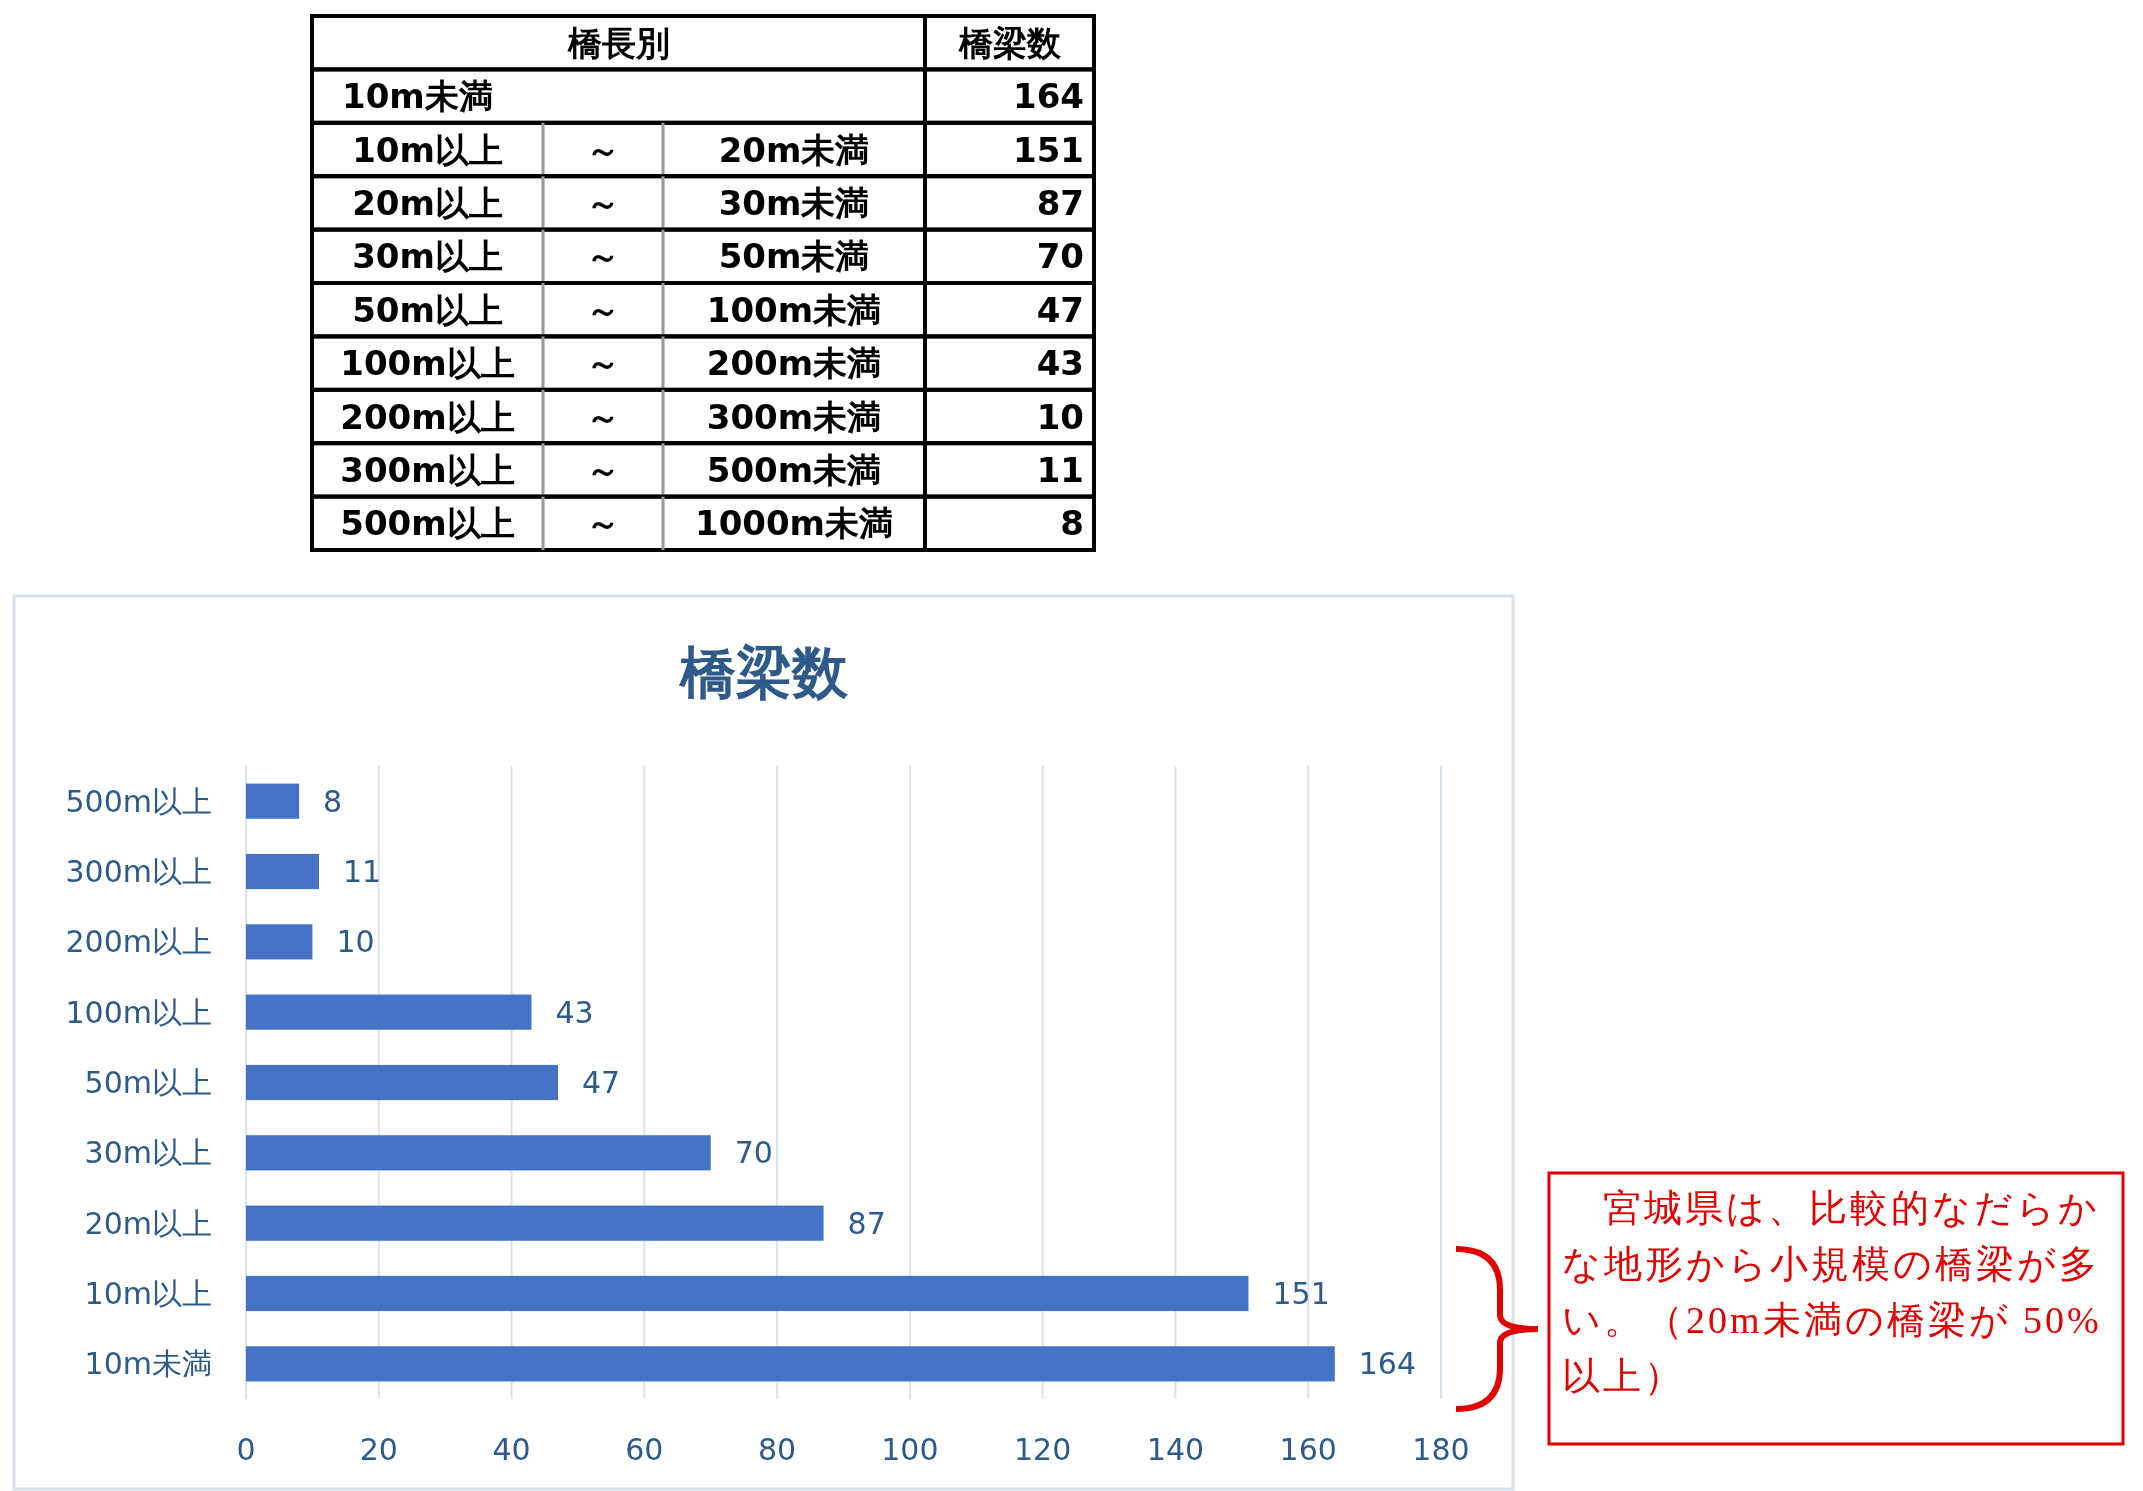  What do you see at coordinates (910, 1449) in the screenshot?
I see `x-tick-label: 100` at bounding box center [910, 1449].